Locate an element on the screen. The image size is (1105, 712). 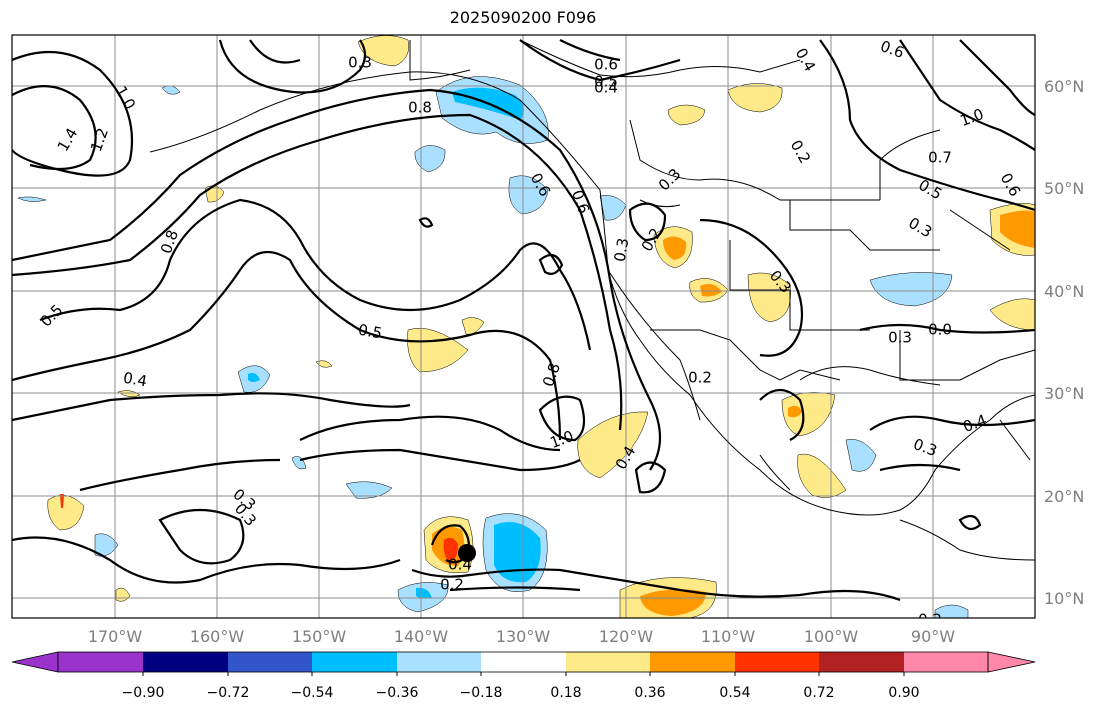
lon-label: 160°W is located at coordinates (217, 636).